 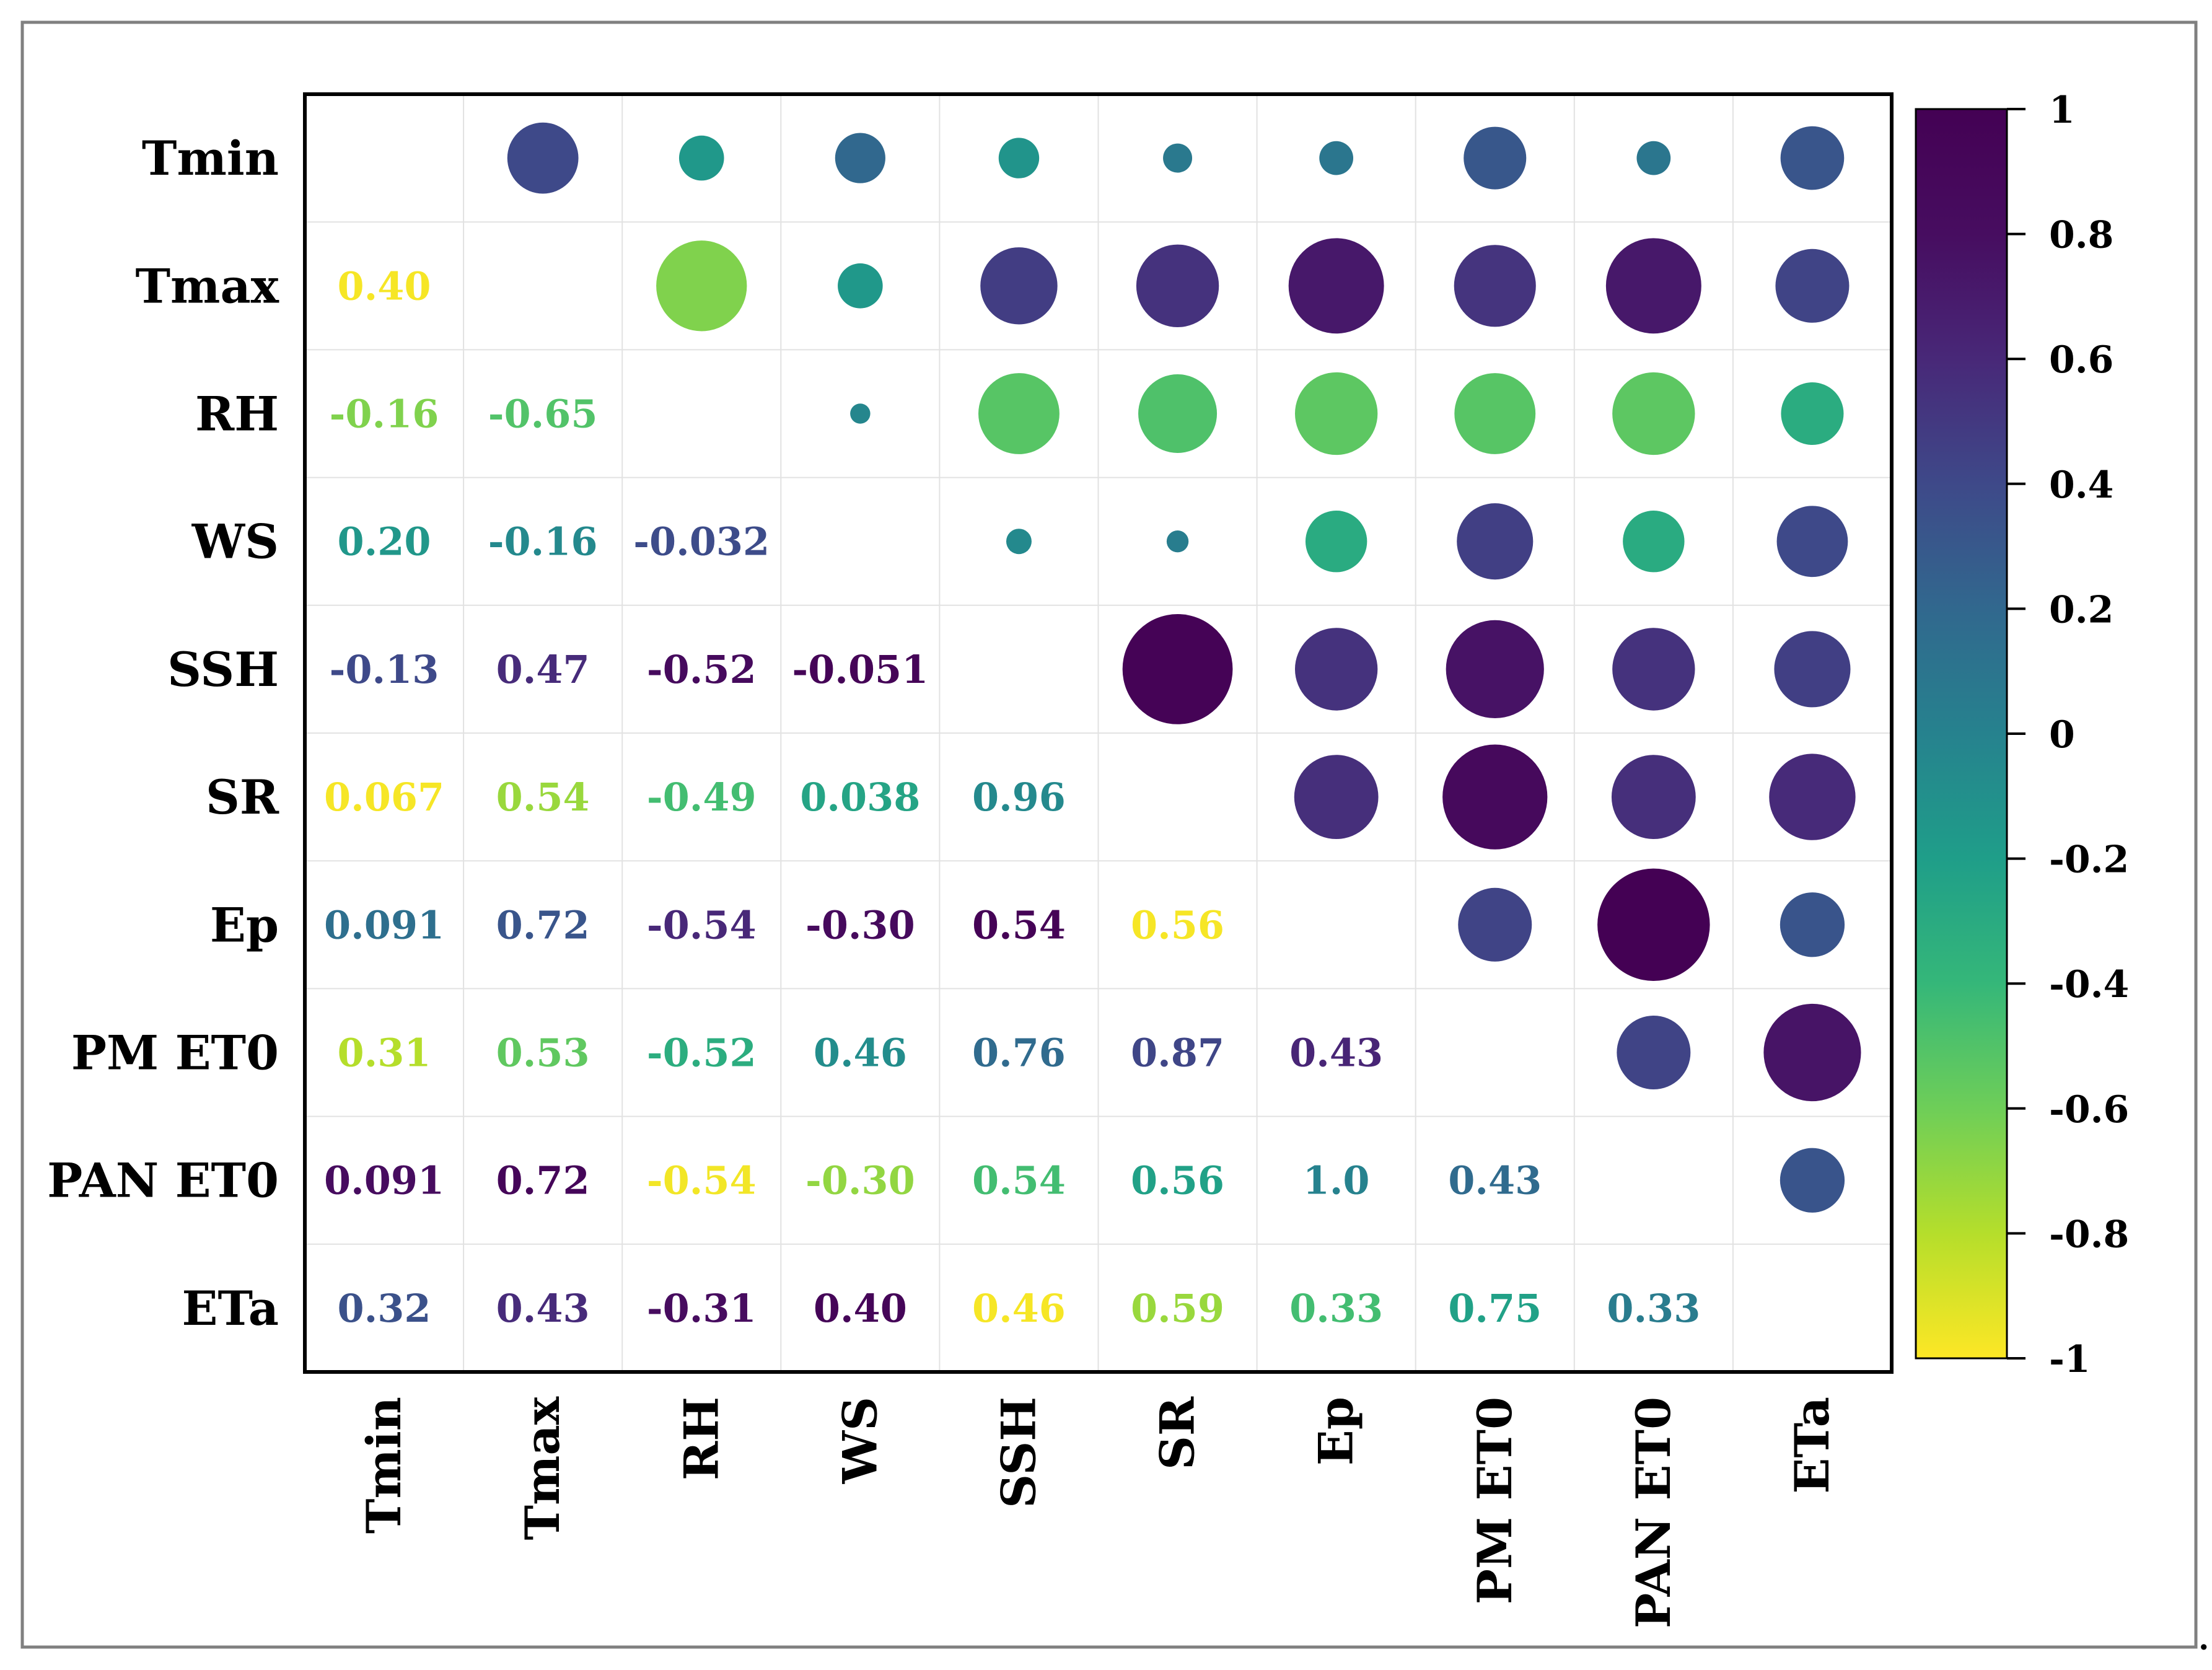 I want to click on cell-value-label: 0.038, so click(x=860, y=797).